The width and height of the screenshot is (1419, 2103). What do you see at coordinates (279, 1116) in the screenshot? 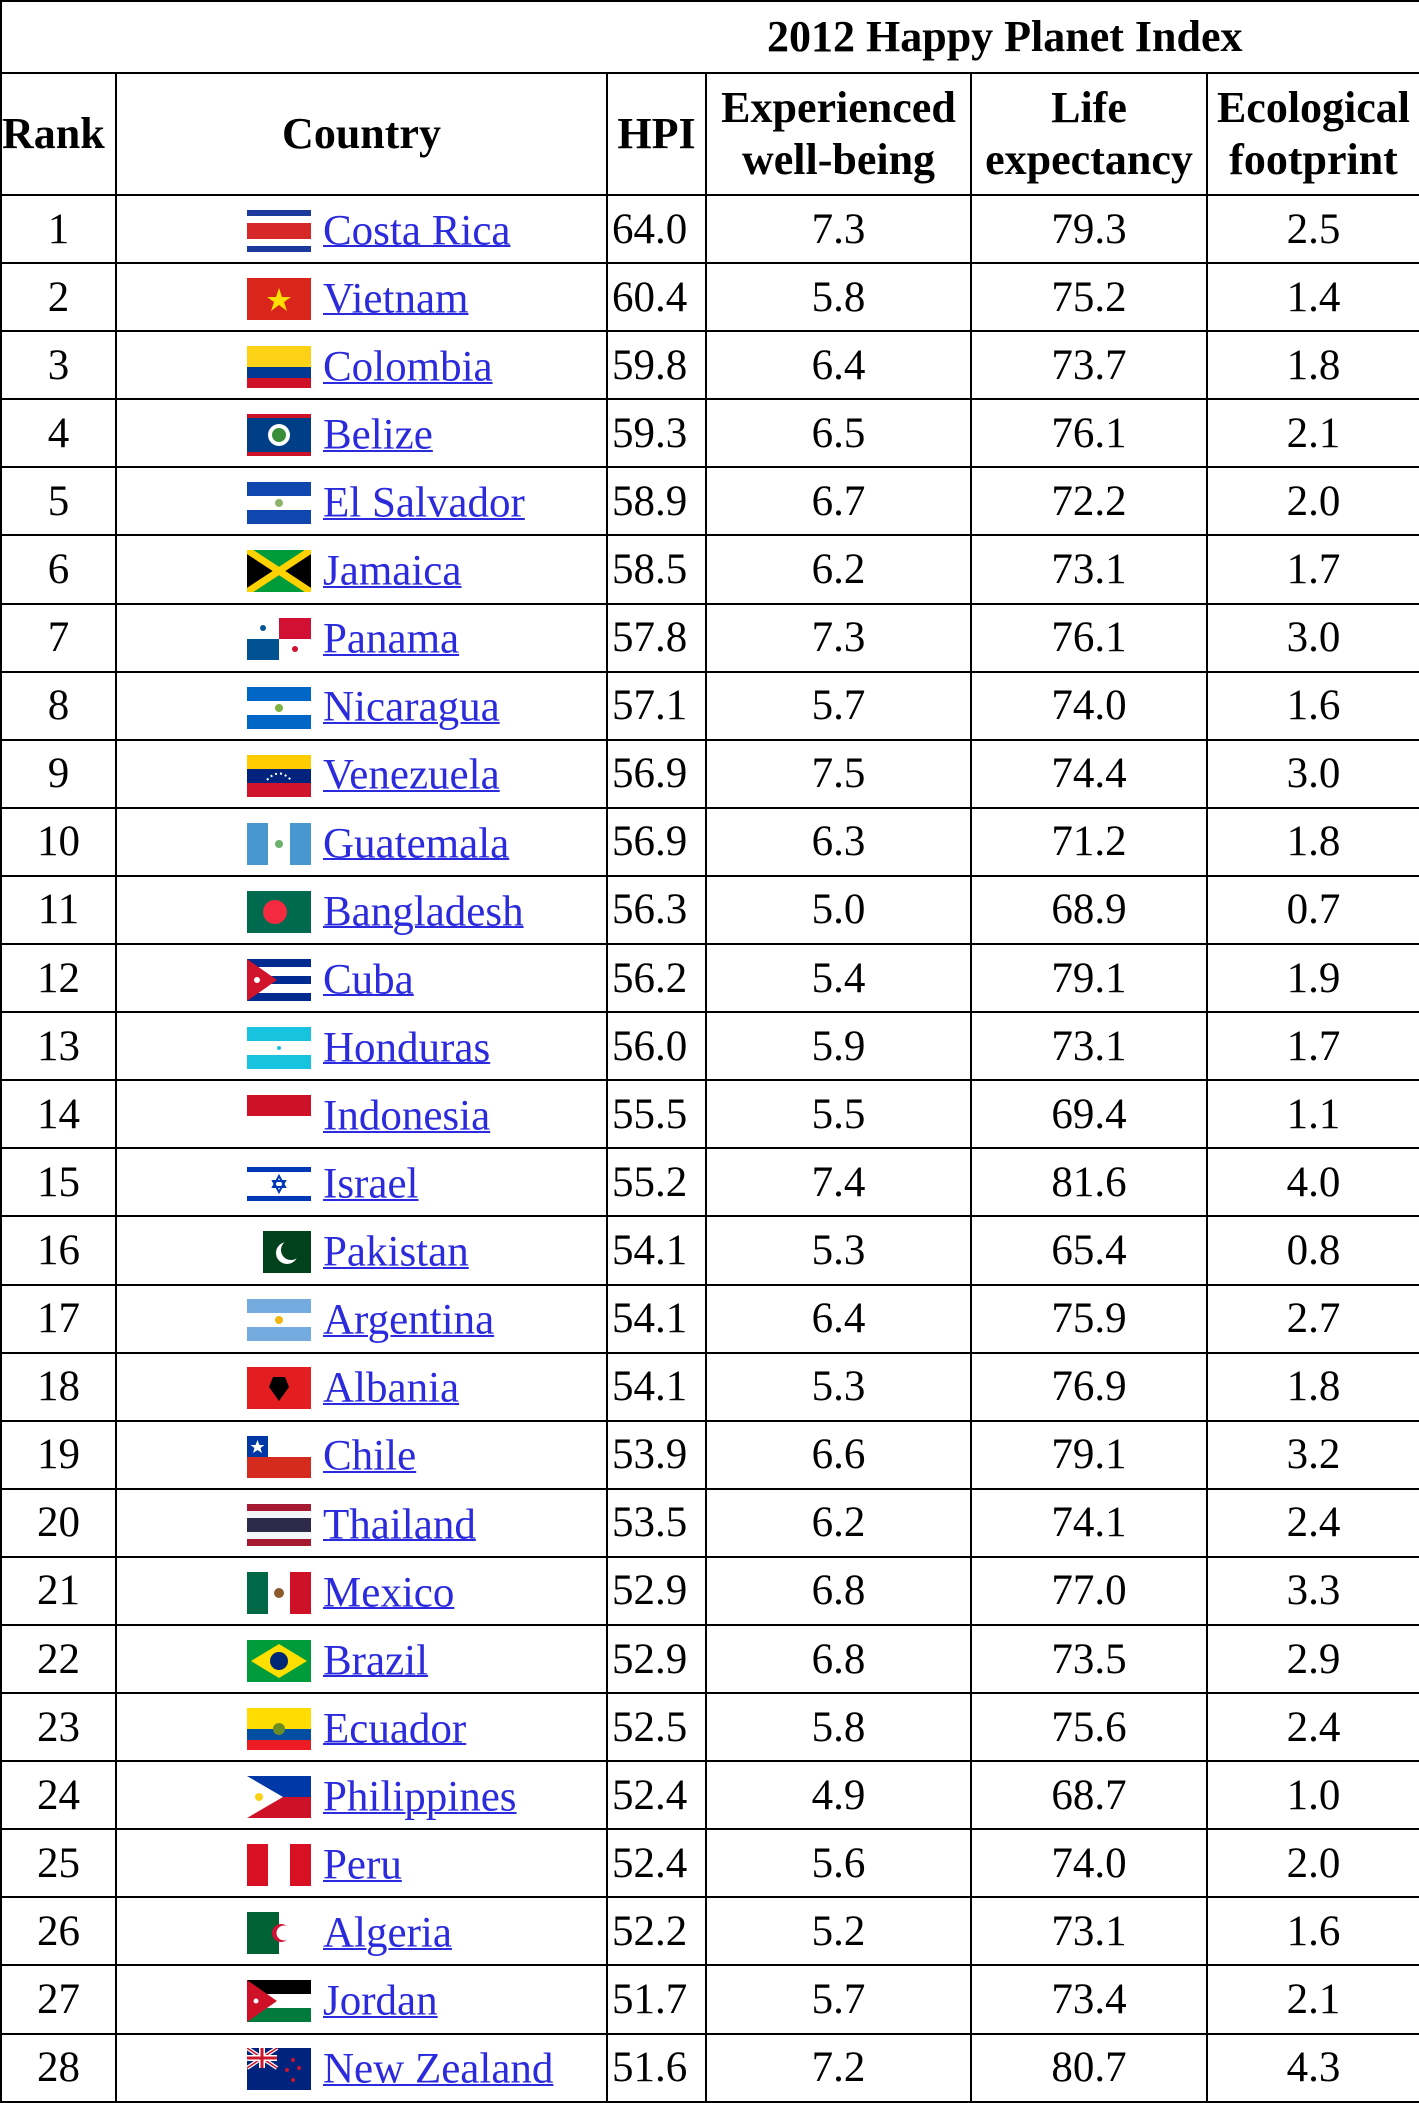
I see `indonesia-flag-icon` at bounding box center [279, 1116].